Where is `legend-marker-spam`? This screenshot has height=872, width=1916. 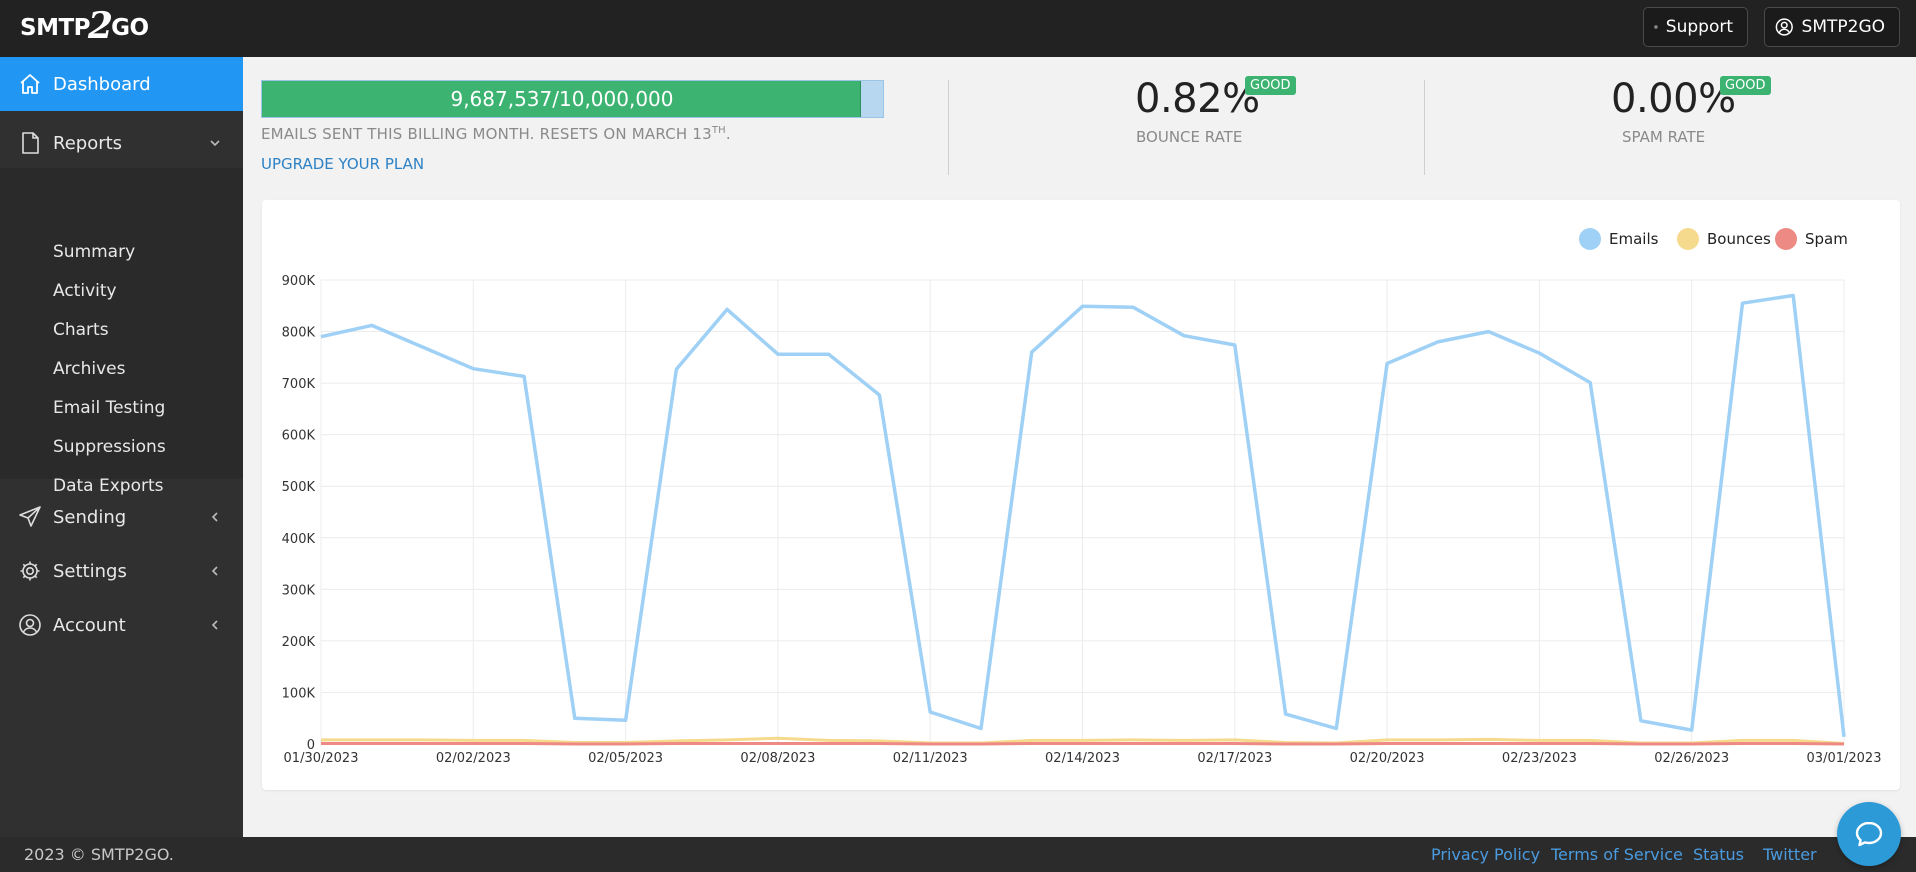 legend-marker-spam is located at coordinates (1786, 239).